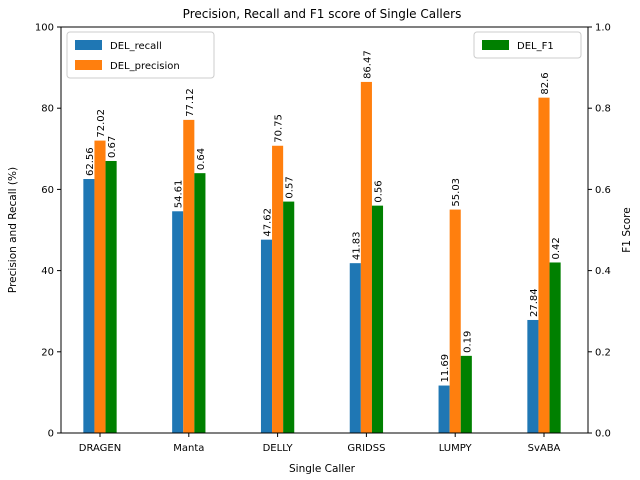 This screenshot has width=640, height=480. What do you see at coordinates (13, 230) in the screenshot?
I see `y-axis-label: Precision and Recall (%)` at bounding box center [13, 230].